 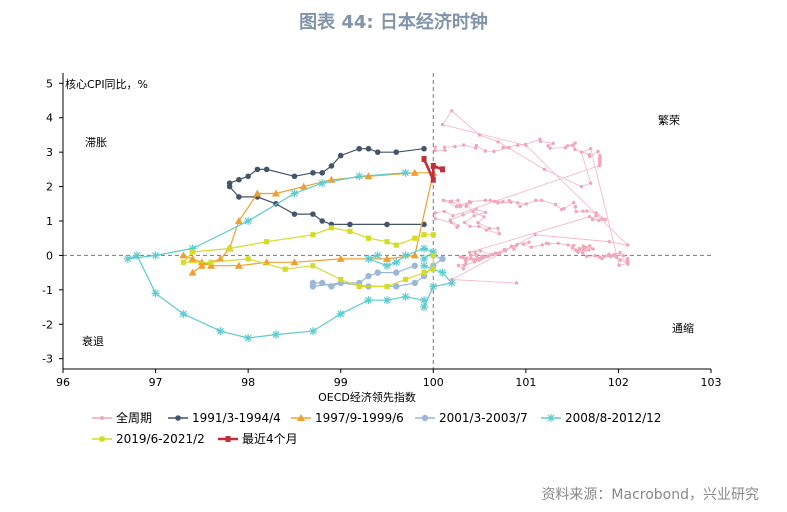 I want to click on x-tick-label: 99, so click(x=341, y=382).